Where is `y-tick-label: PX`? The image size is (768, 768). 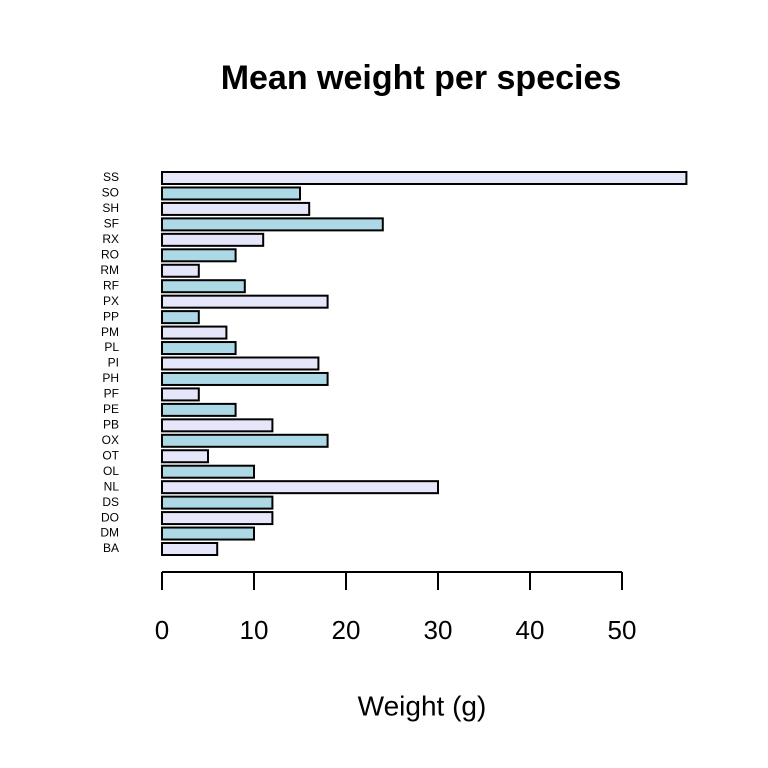 y-tick-label: PX is located at coordinates (111, 301).